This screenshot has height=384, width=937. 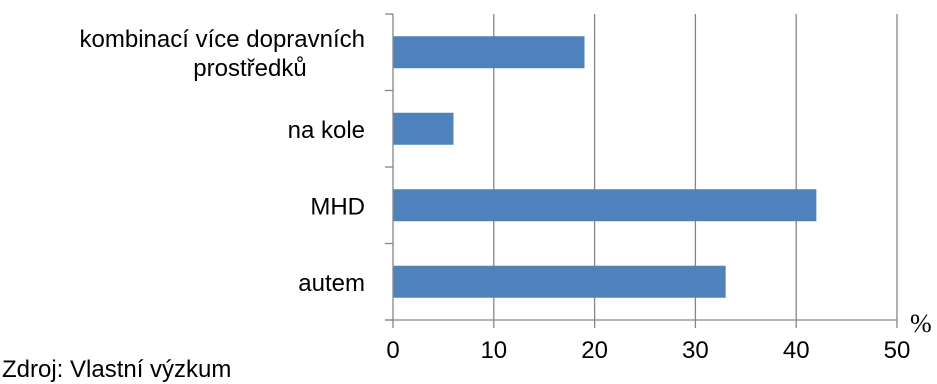 What do you see at coordinates (493, 350) in the screenshot?
I see `x-tick-label-10: 10` at bounding box center [493, 350].